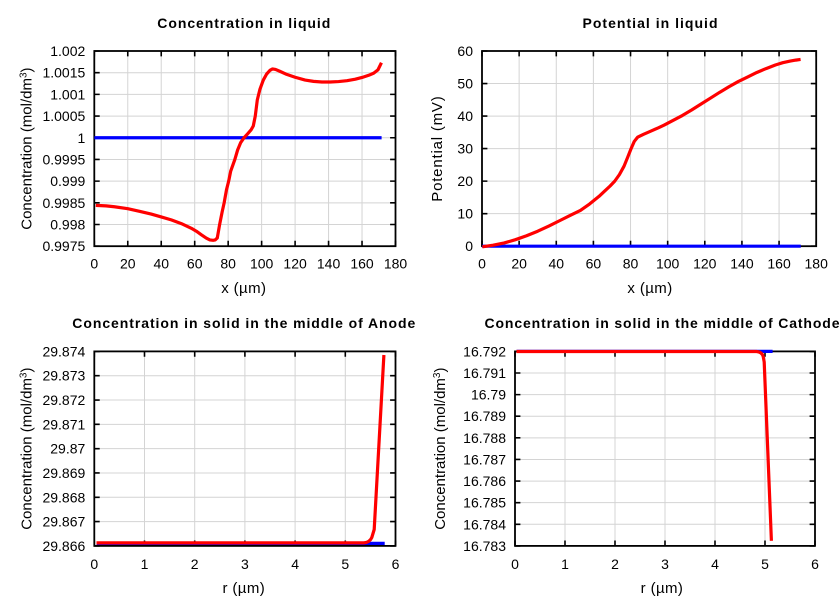 This screenshot has width=840, height=600. What do you see at coordinates (484, 459) in the screenshot?
I see `svg-text: 16.787` at bounding box center [484, 459].